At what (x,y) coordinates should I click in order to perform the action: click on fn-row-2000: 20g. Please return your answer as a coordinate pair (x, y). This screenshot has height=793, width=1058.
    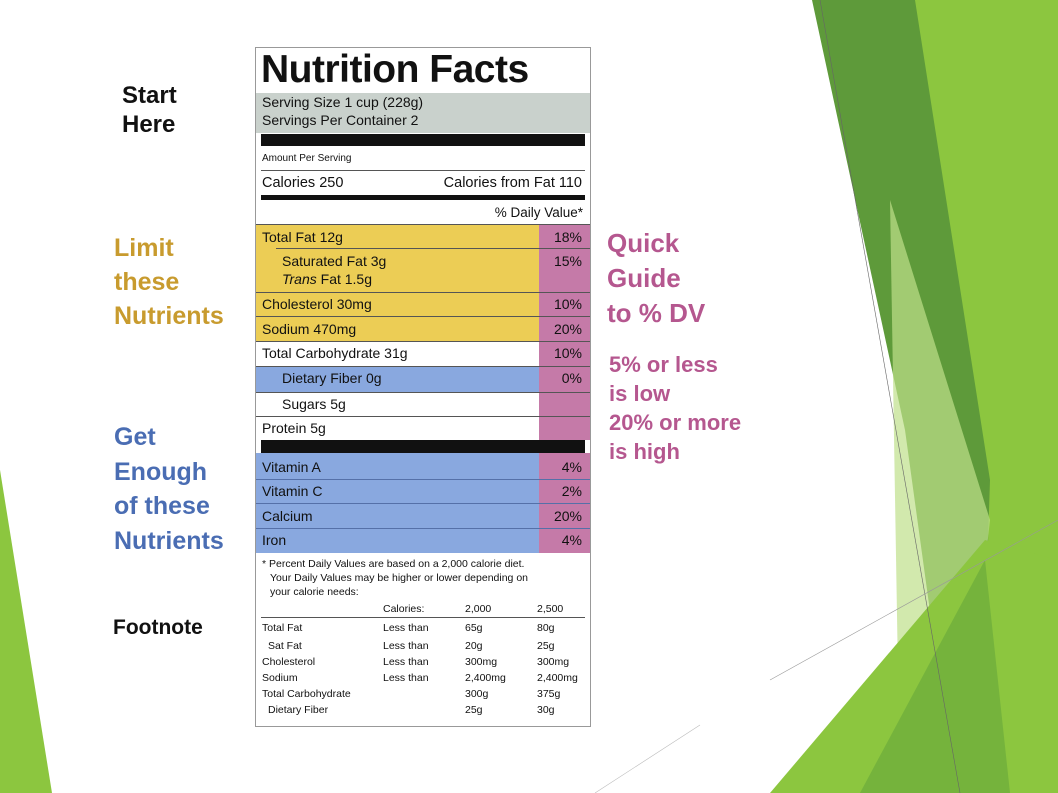
    Looking at the image, I should click on (474, 646).